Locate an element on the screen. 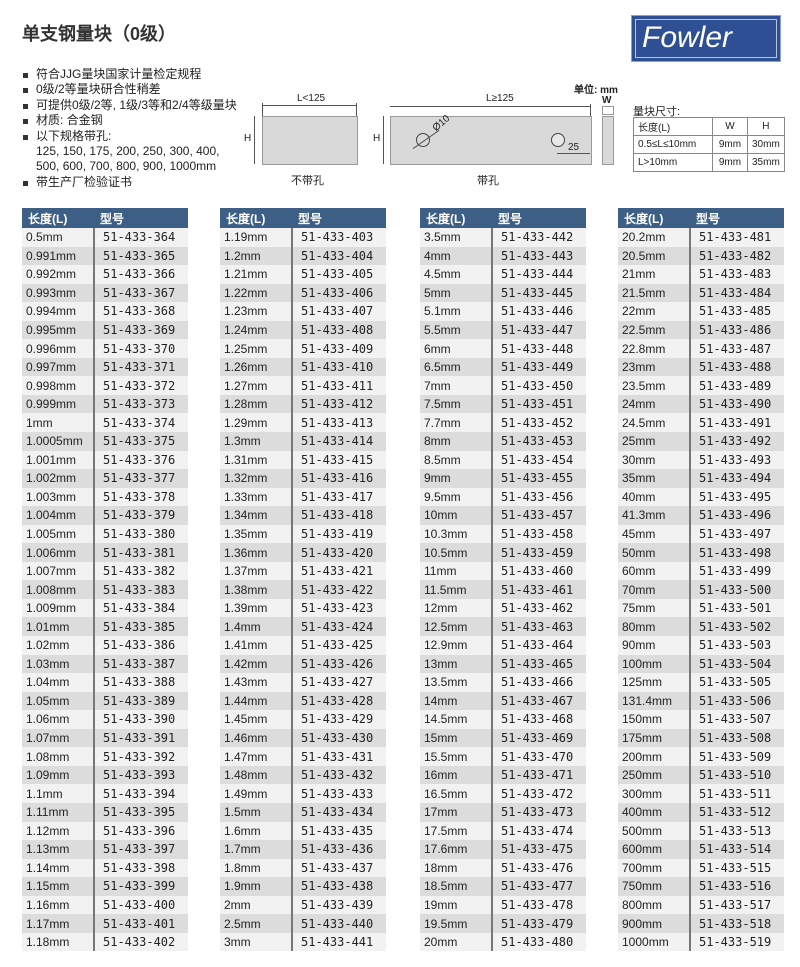  model-cell: 51-433-421 is located at coordinates (338, 571).